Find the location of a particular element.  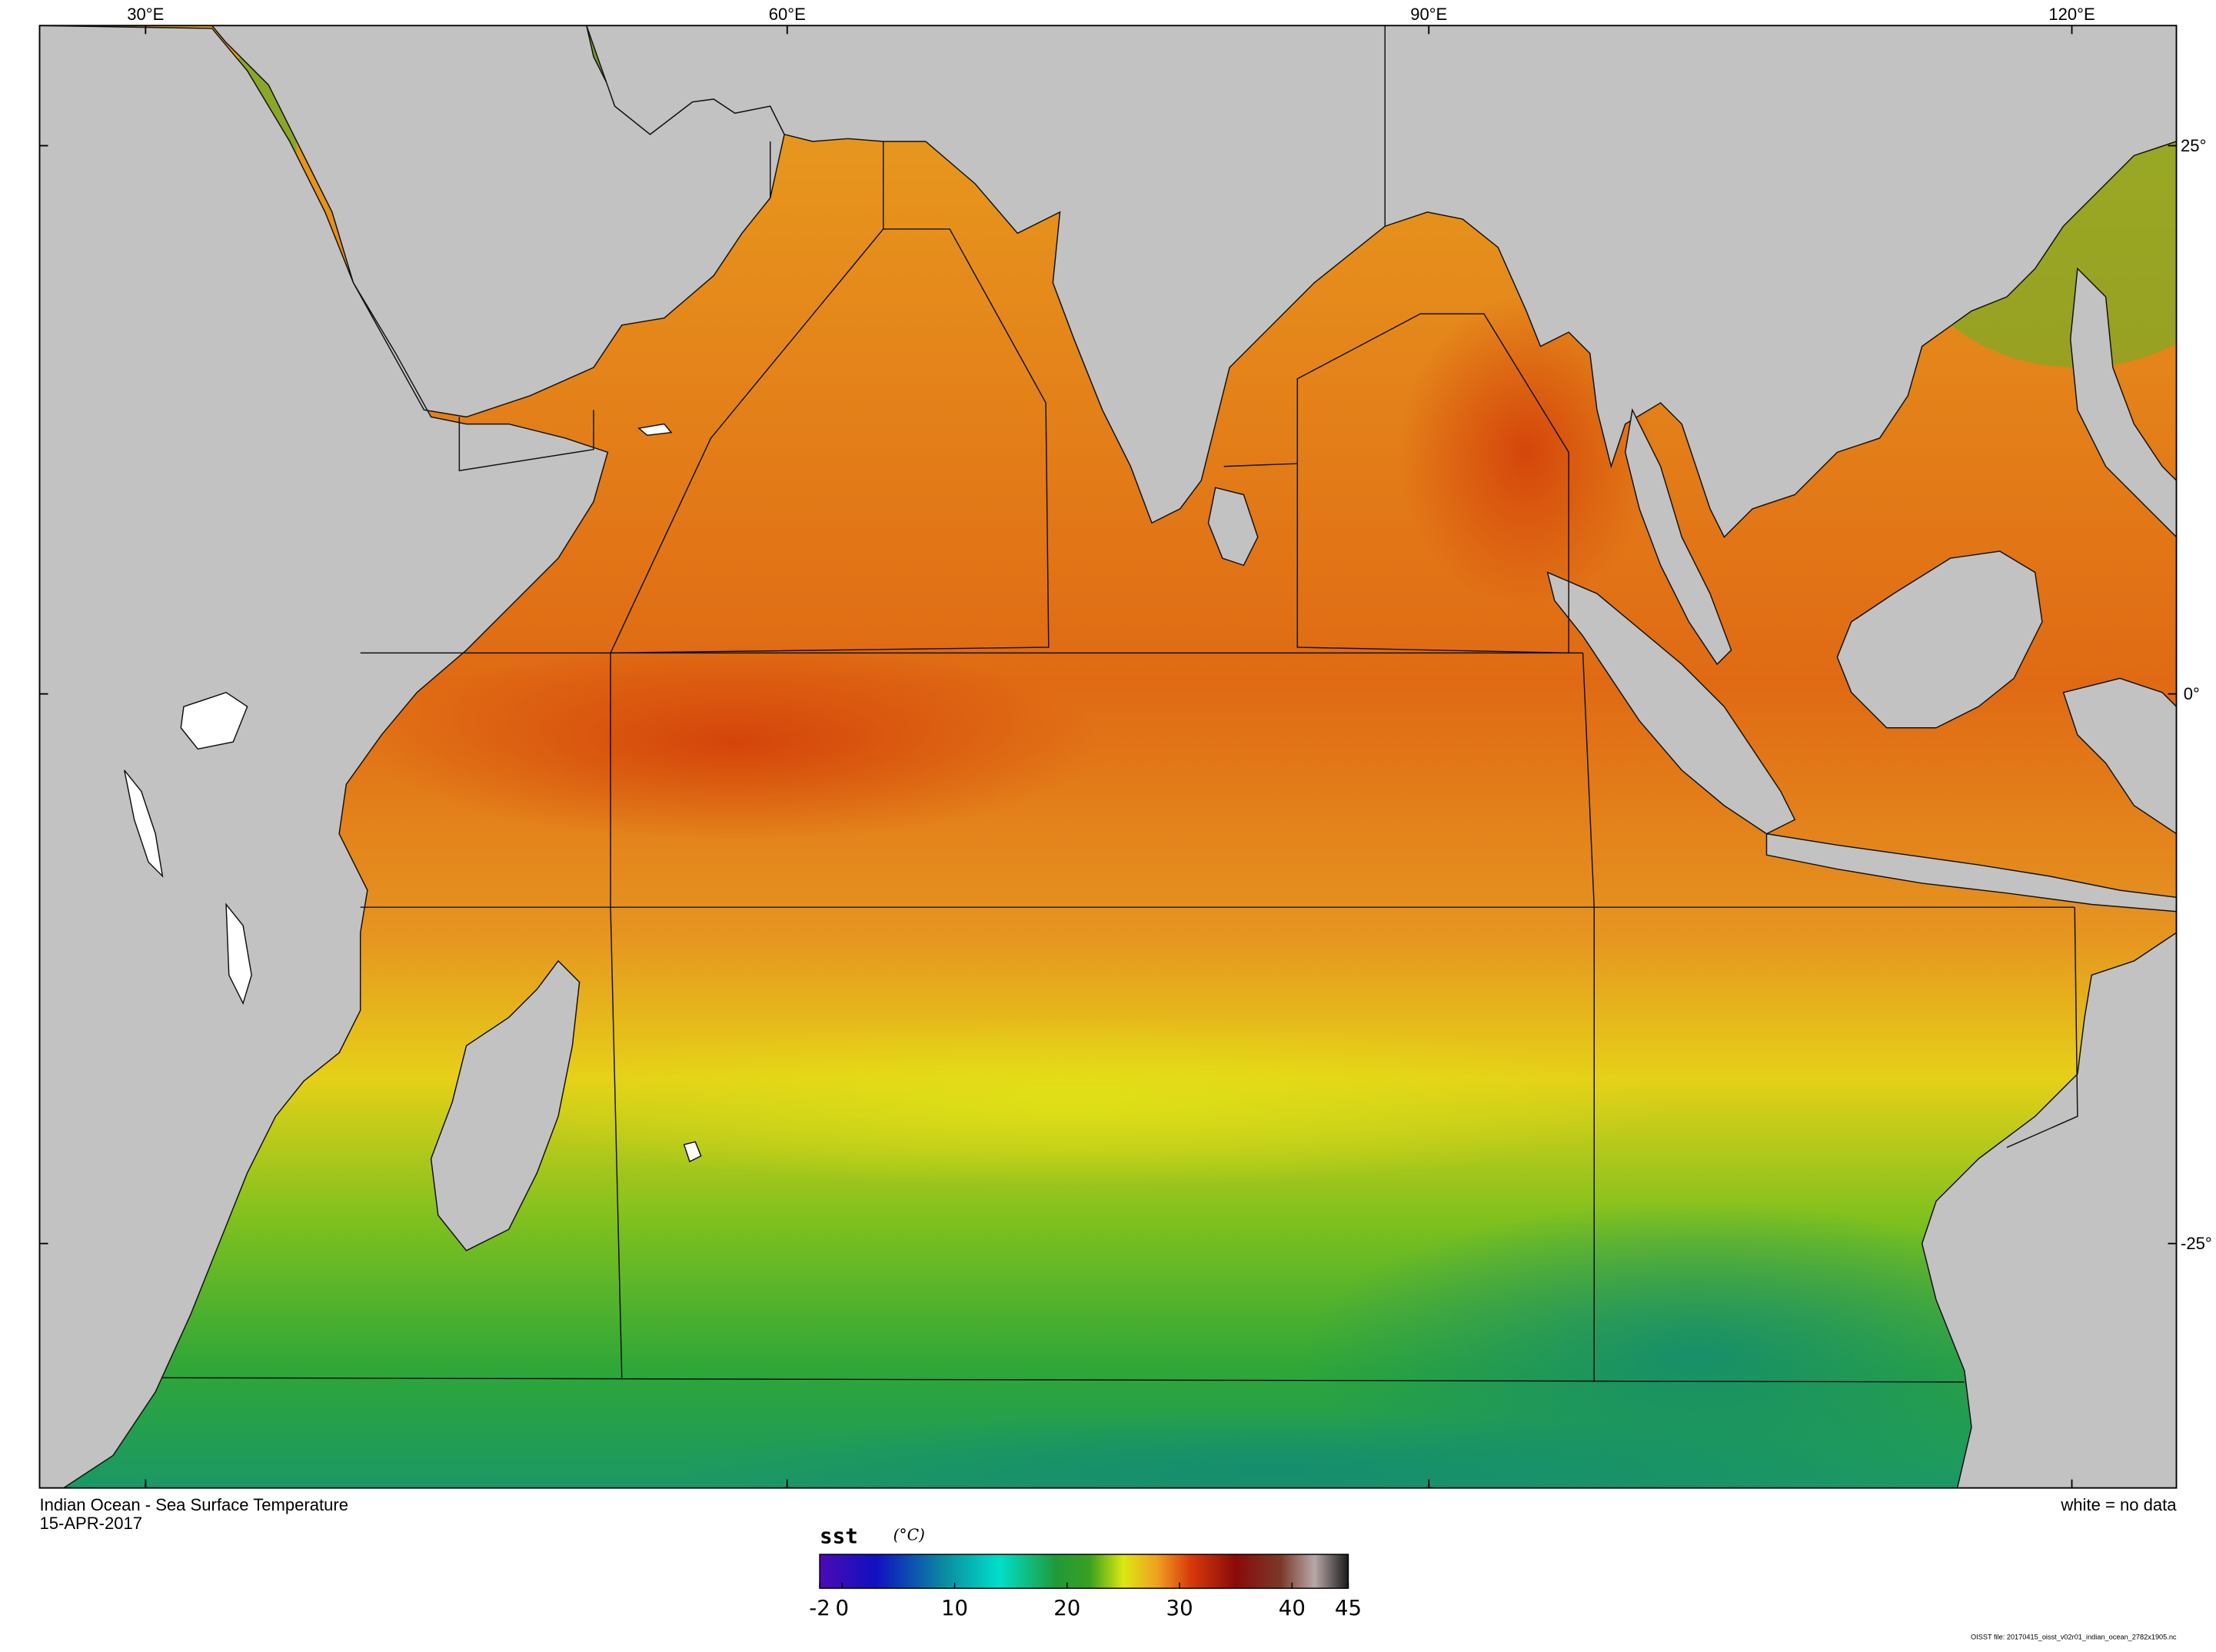

subtropical-yellow-band is located at coordinates (1074, 1102).